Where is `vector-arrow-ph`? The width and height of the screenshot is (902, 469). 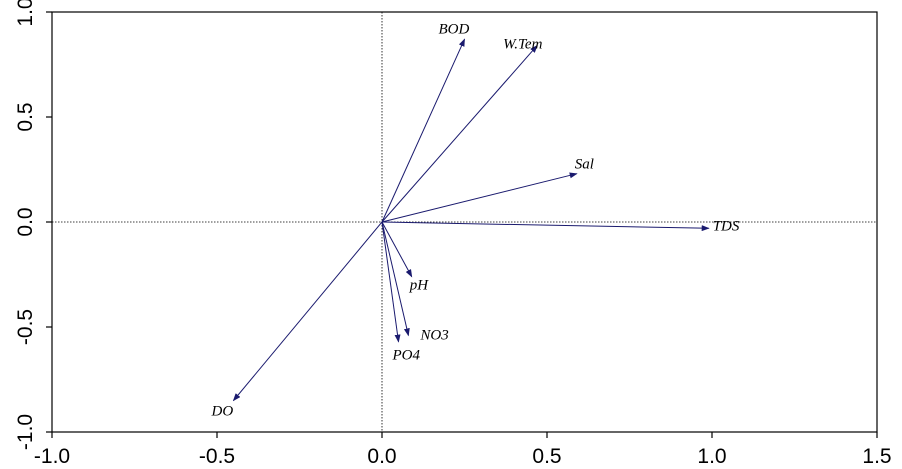 vector-arrow-ph is located at coordinates (397, 249).